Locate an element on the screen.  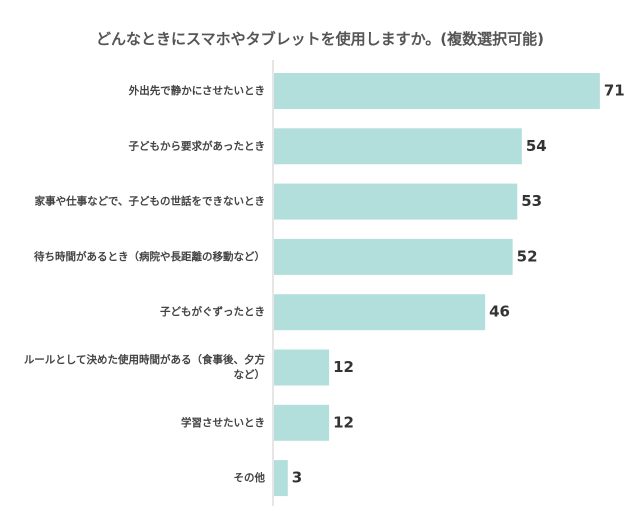
value-label: 52 is located at coordinates (527, 256).